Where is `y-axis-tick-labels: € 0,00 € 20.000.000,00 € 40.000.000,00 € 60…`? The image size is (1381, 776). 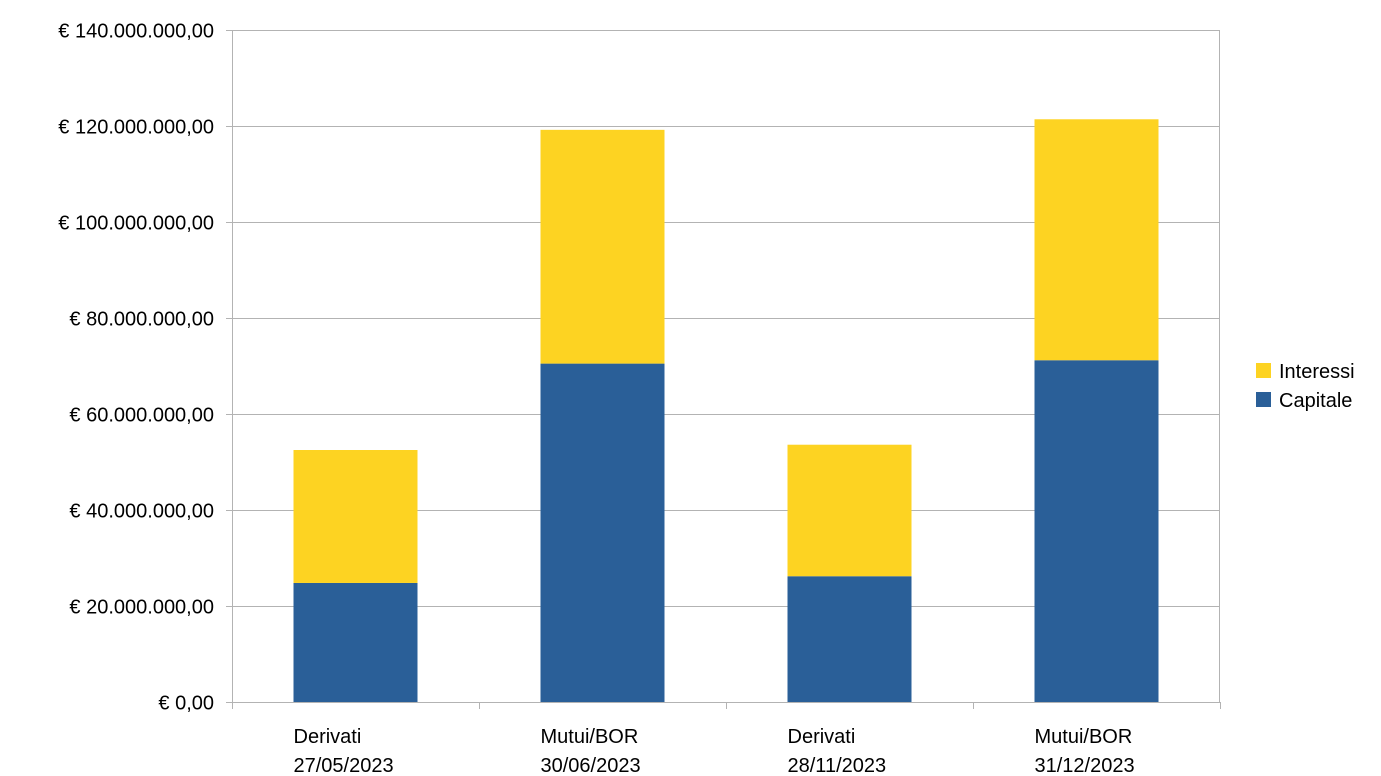 y-axis-tick-labels: € 0,00 € 20.000.000,00 € 40.000.000,00 € 60… is located at coordinates (136, 368).